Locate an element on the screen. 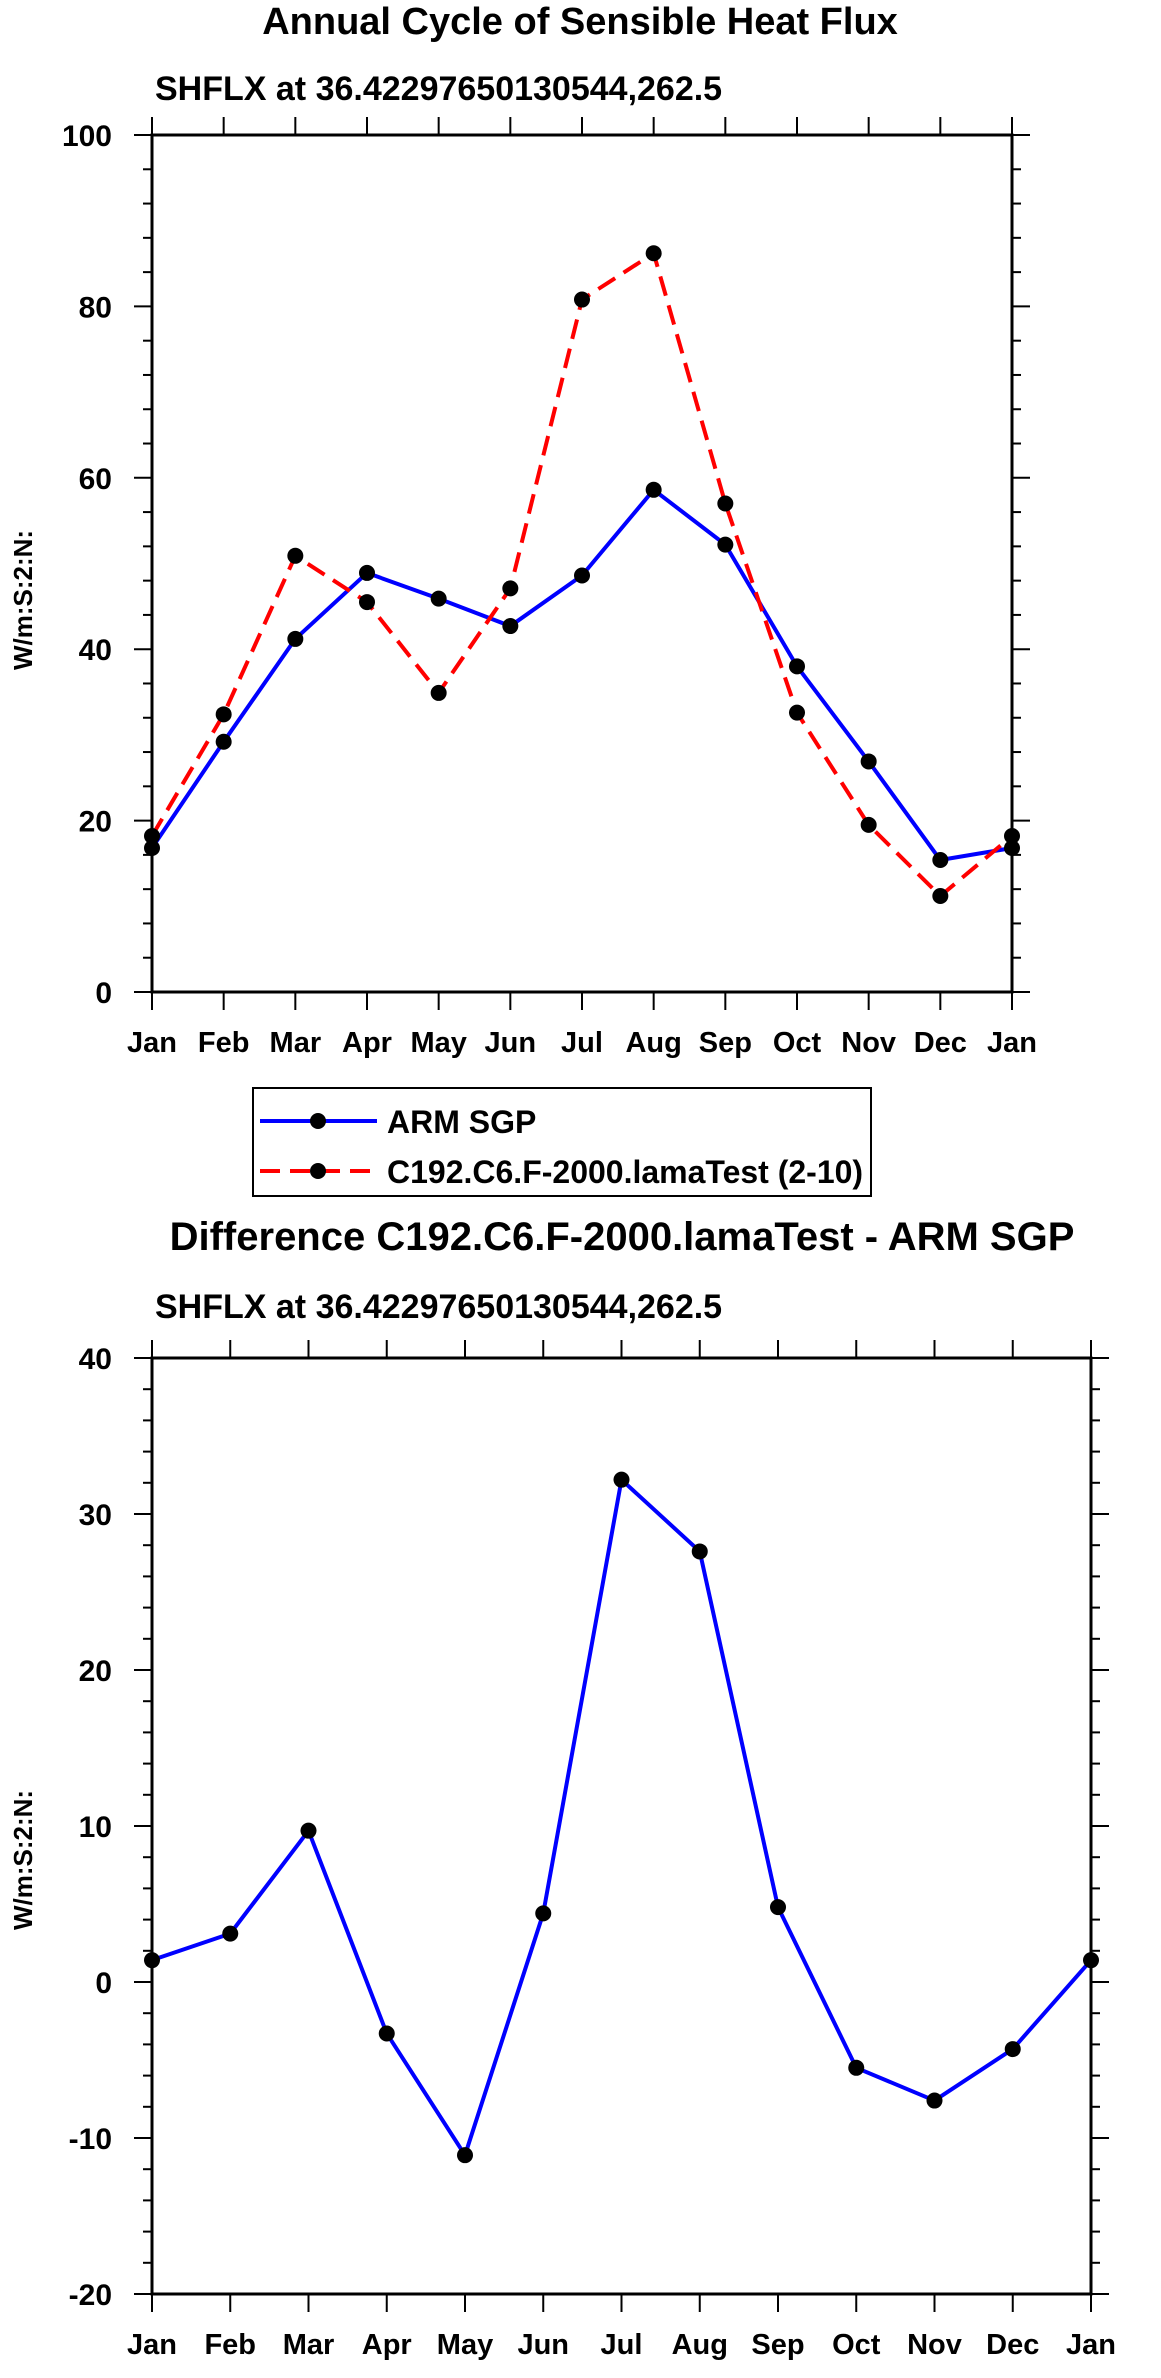  chart2-subtitle: SHFLX at 36.42297650130544,262.5 is located at coordinates (438, 1307).